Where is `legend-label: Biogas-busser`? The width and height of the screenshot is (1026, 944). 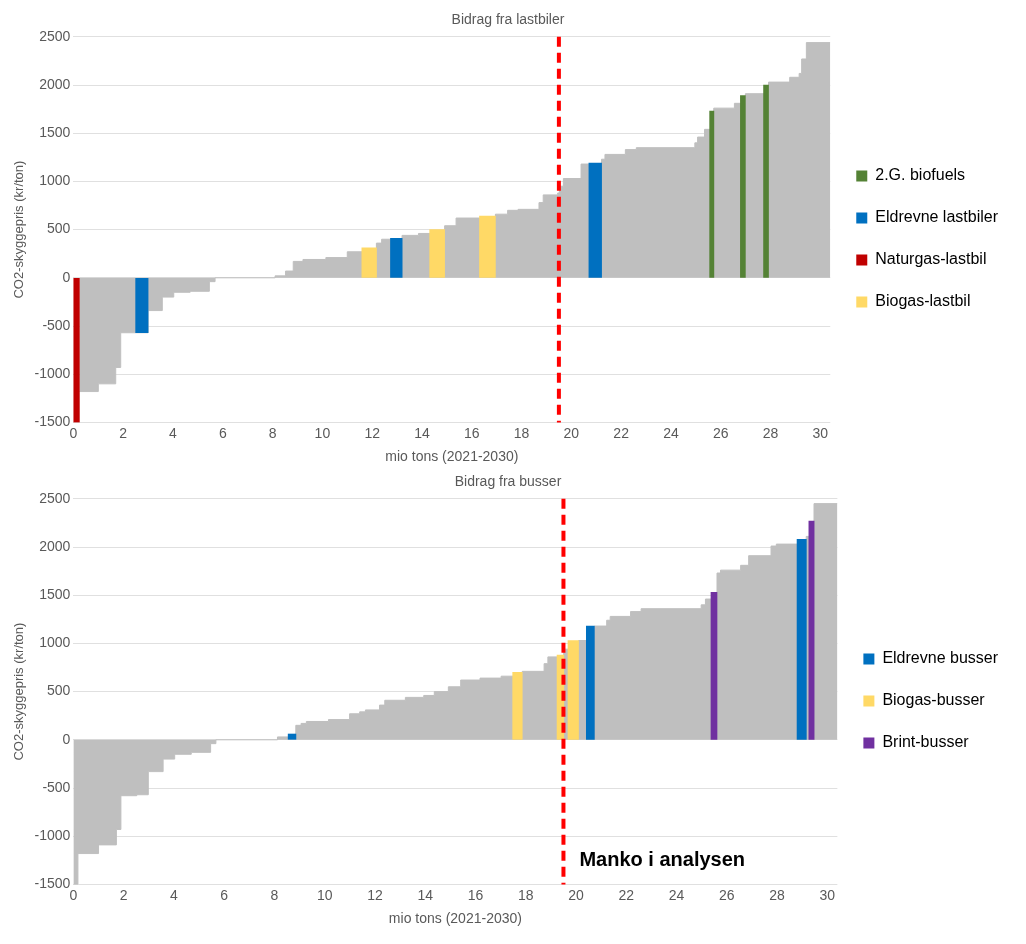
legend-label: Biogas-busser is located at coordinates (934, 700).